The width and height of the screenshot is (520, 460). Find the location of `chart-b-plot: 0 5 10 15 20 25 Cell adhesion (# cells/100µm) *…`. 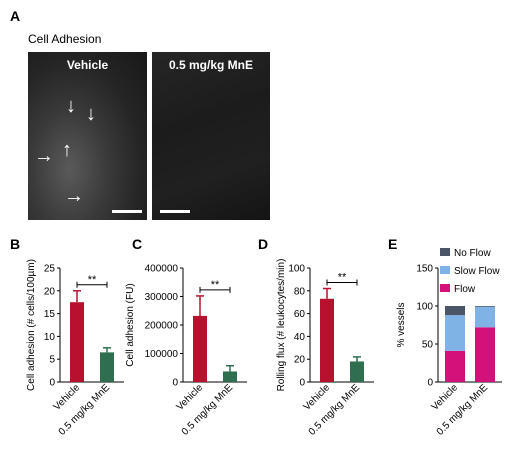

chart-b-plot: 0 5 10 15 20 25 Cell adhesion (# cells/100µm) *… is located at coordinates (75, 348).